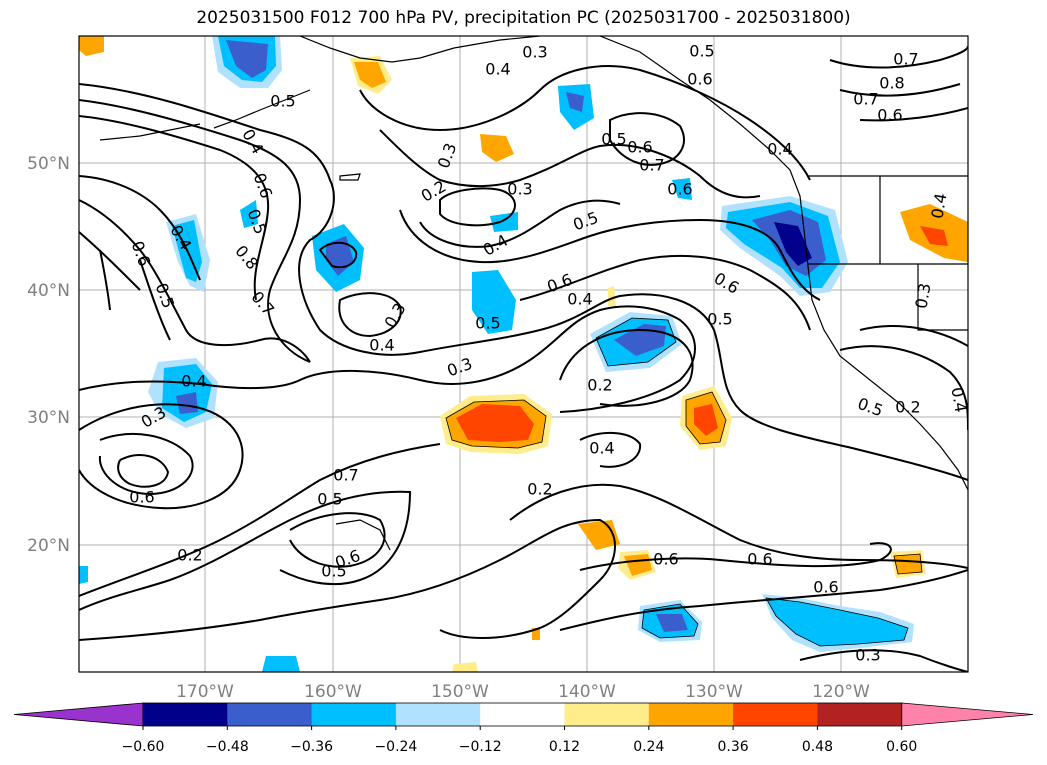 The width and height of the screenshot is (1047, 765). Describe the element at coordinates (333, 692) in the screenshot. I see `lon-label-160w: 160°W` at that location.